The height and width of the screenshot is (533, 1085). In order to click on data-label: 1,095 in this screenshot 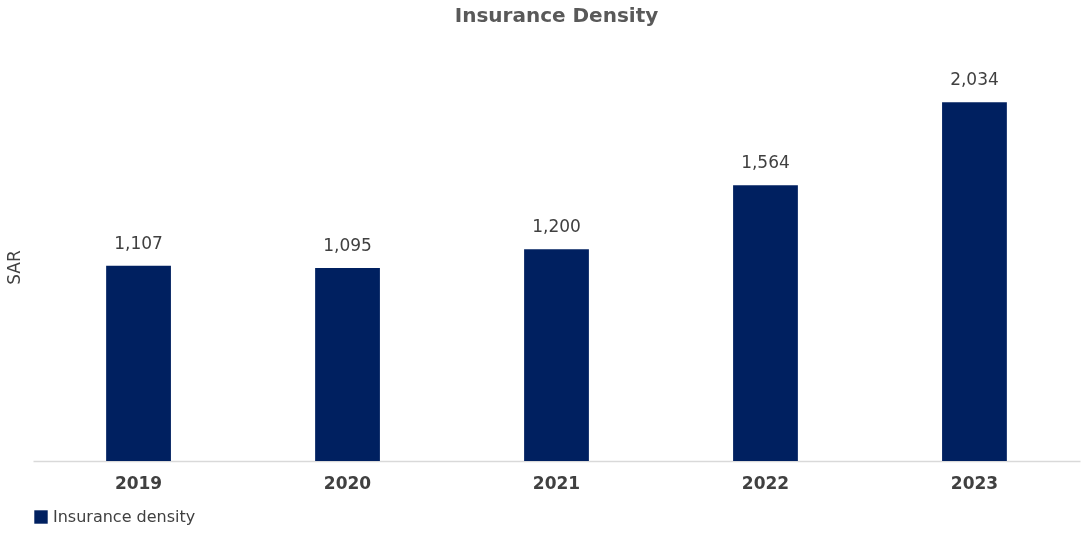, I will do `click(347, 244)`.